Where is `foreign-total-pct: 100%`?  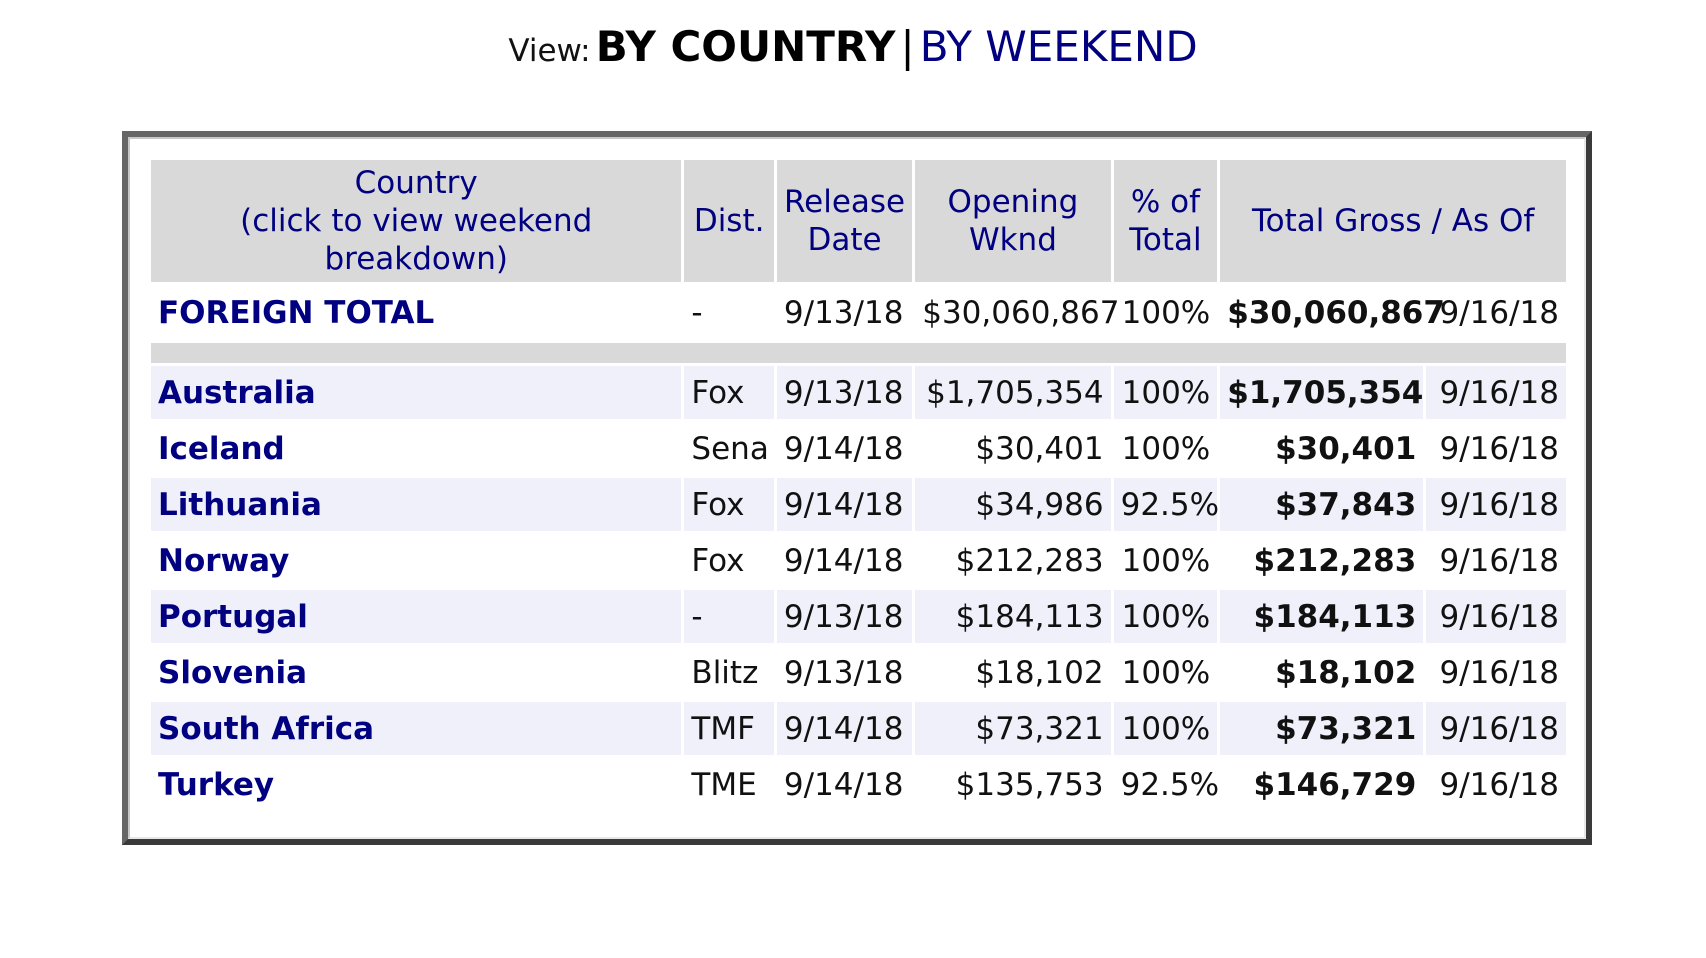
foreign-total-pct: 100% is located at coordinates (1165, 312).